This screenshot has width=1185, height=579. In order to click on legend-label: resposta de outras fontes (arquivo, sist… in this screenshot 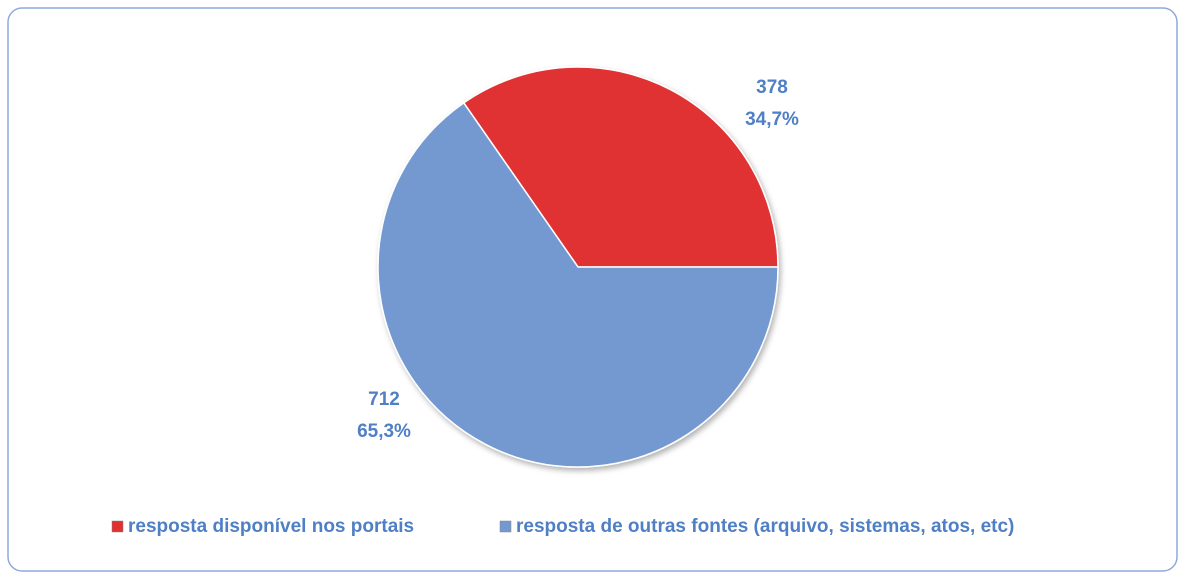, I will do `click(765, 526)`.